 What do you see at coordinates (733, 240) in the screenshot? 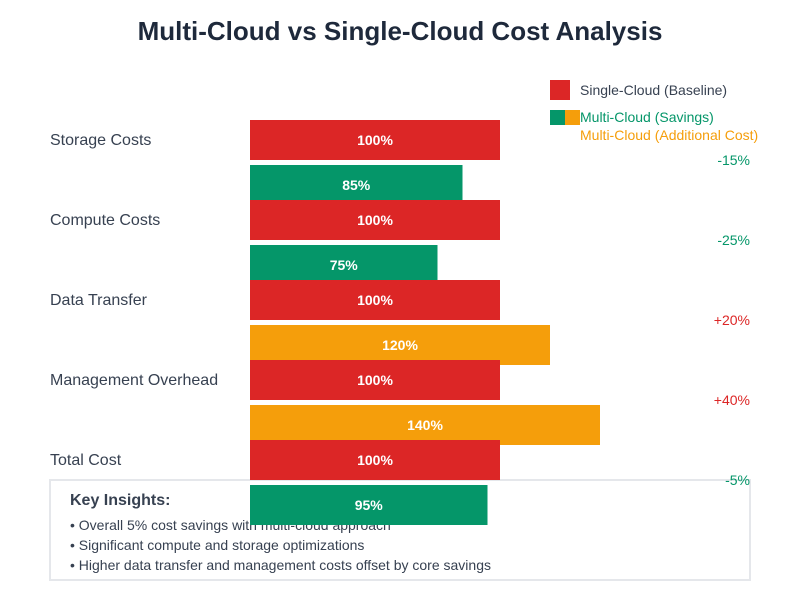
I see `change-label-compute-costs: -25%` at bounding box center [733, 240].